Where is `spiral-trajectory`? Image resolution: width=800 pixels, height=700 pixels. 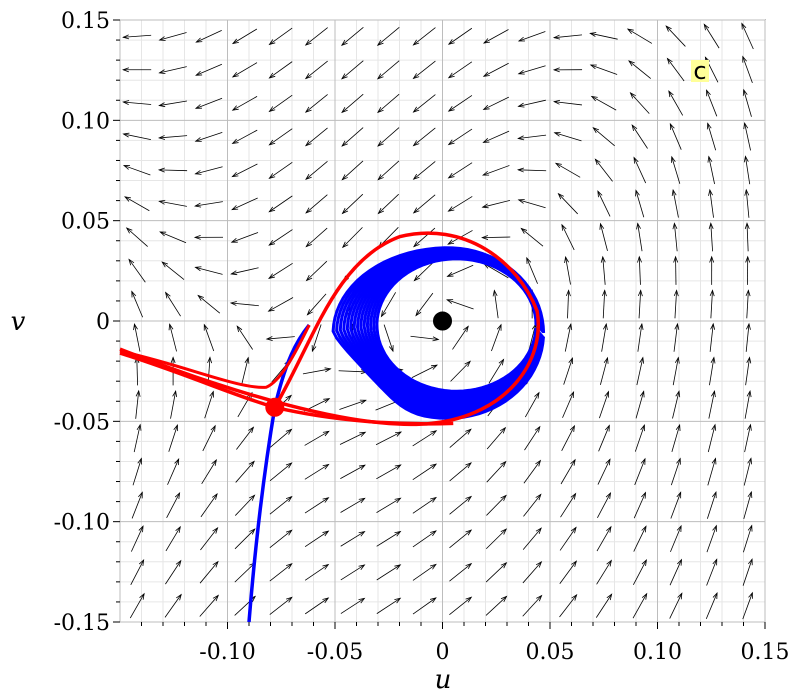
spiral-trajectory is located at coordinates (438, 333).